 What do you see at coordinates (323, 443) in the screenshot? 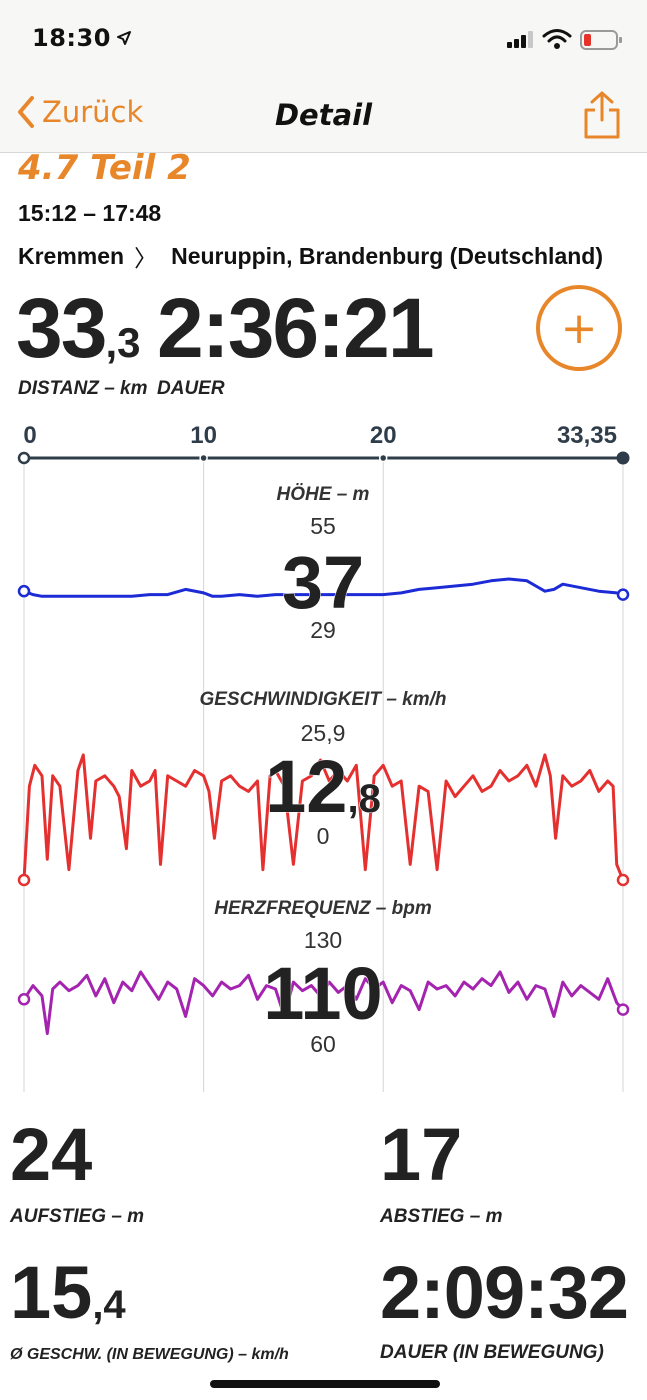
I see `distance-axis: 0 10 20 33,35` at bounding box center [323, 443].